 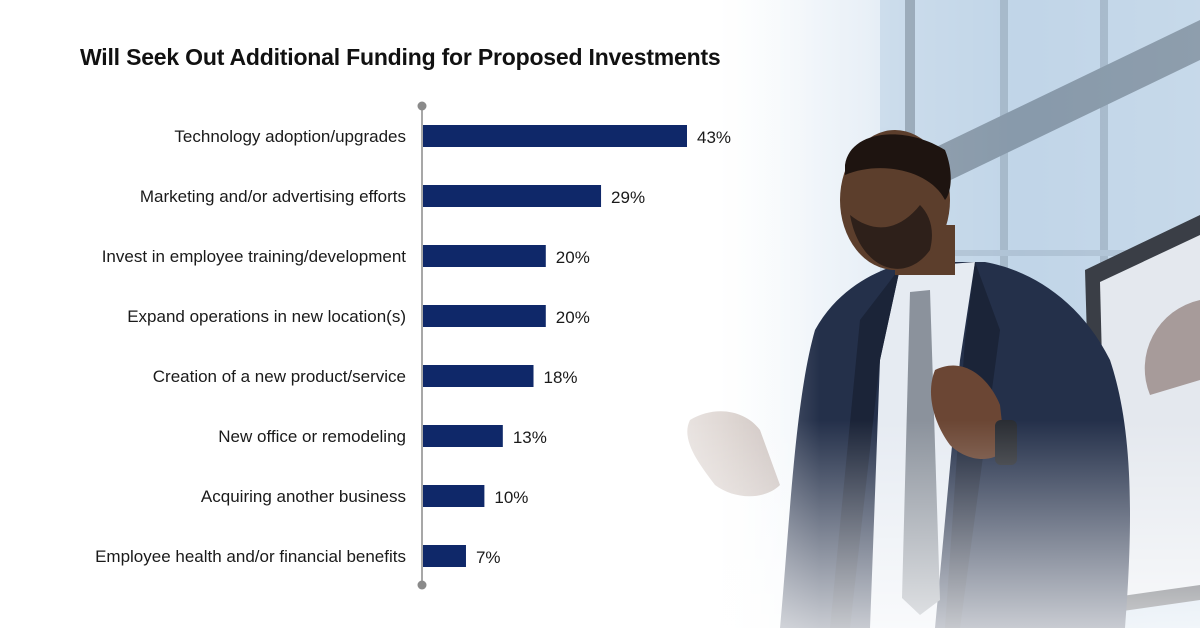 I want to click on category-label: Invest in employee training/development, so click(x=254, y=256).